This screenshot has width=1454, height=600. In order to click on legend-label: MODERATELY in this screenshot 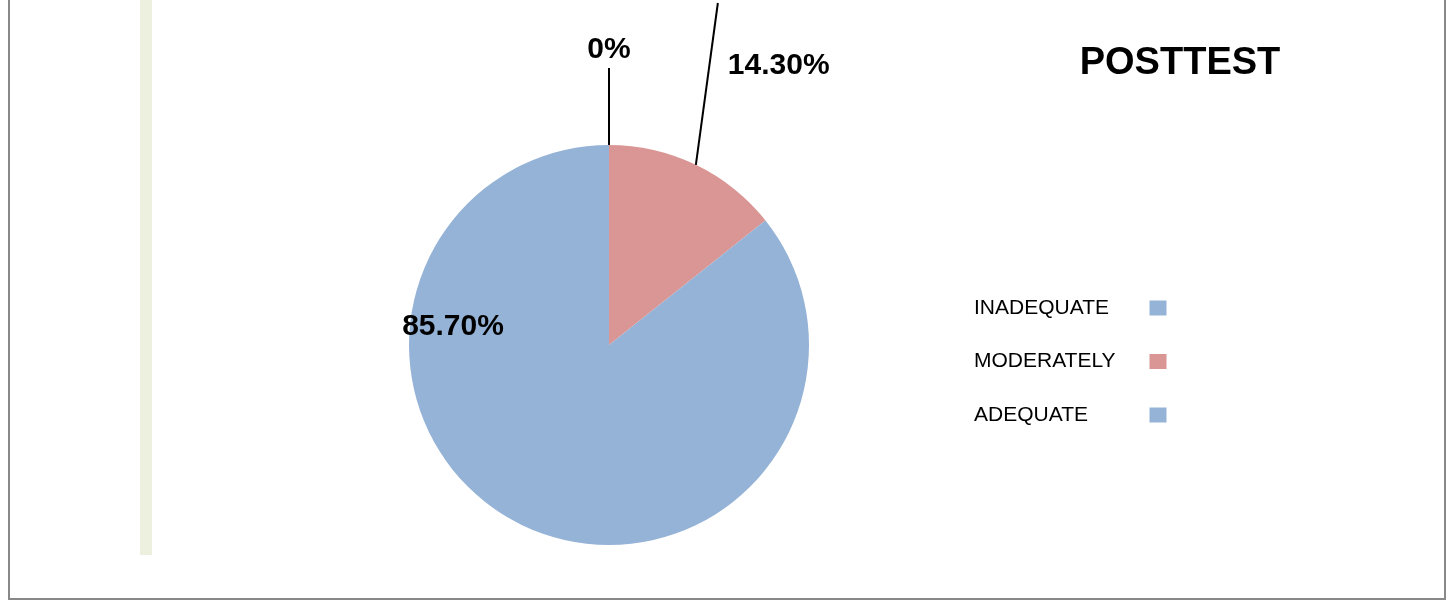, I will do `click(1045, 360)`.